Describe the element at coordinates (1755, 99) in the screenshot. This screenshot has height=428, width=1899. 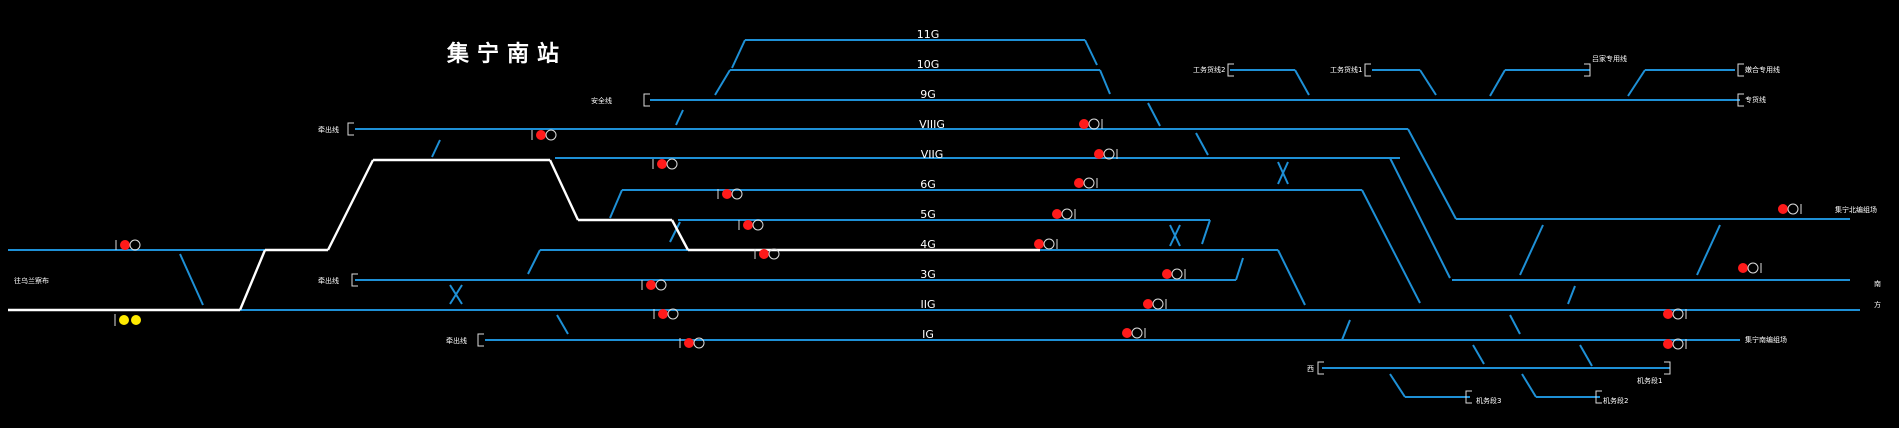
I see `line-label-goods-line: 专货线` at that location.